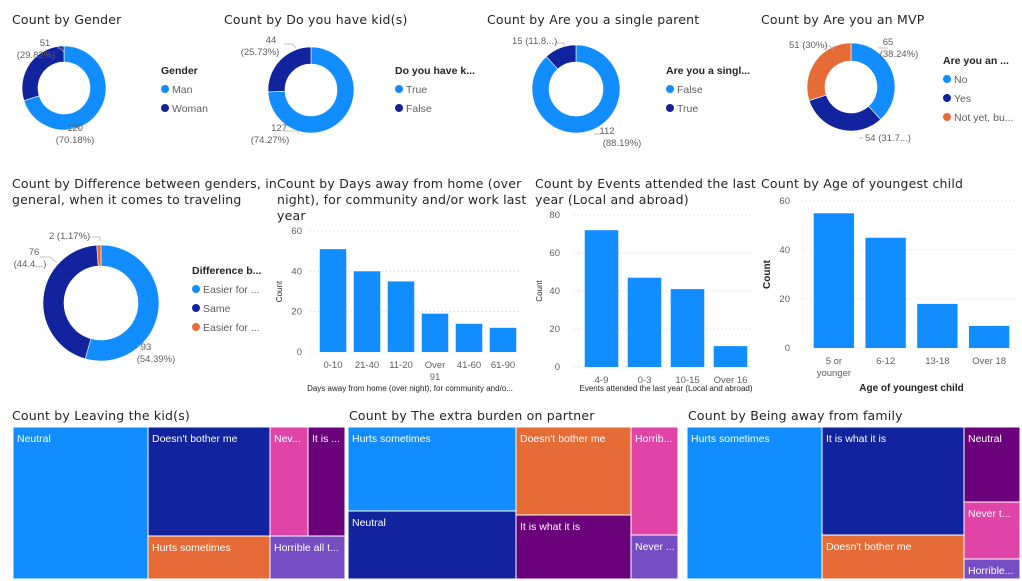 The image size is (1022, 581). I want to click on title-line: Count by Difference between genders, in, so click(144, 183).